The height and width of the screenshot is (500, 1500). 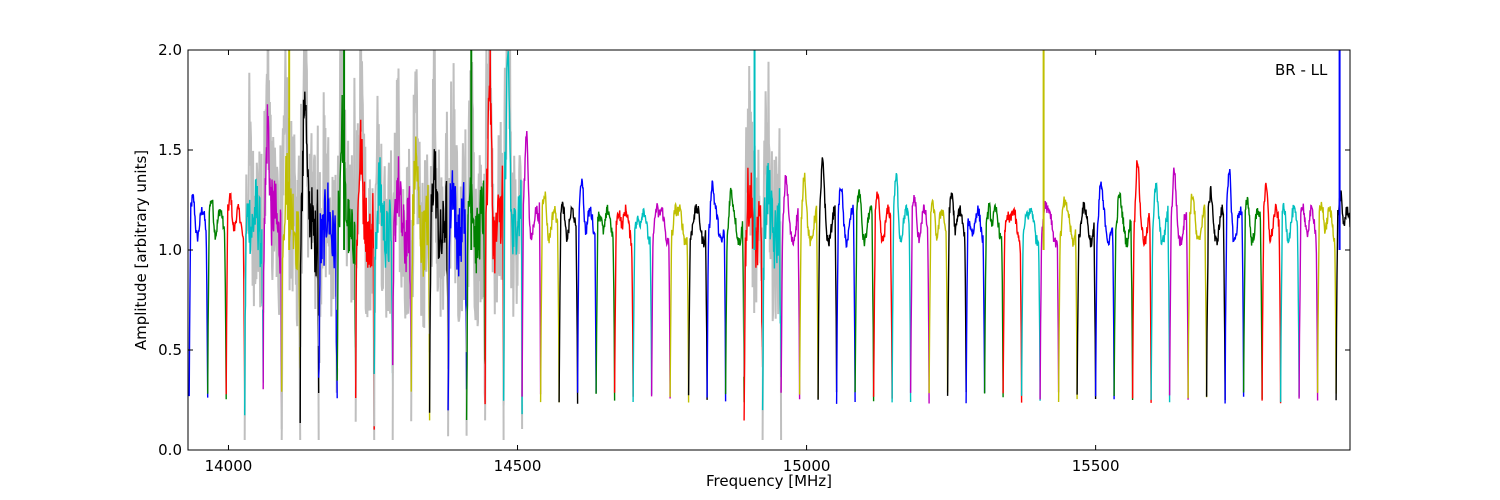 I want to click on y-tick-label: 0.0, so click(x=170, y=450).